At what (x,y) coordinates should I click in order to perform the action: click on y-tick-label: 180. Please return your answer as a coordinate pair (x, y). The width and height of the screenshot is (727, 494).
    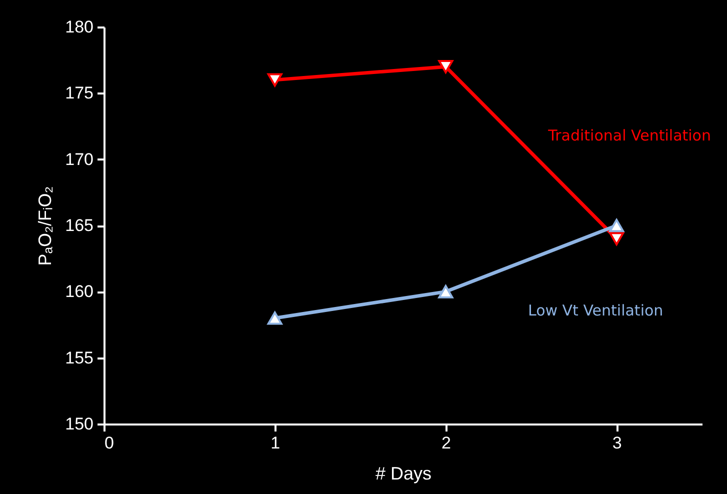
    Looking at the image, I should click on (79, 27).